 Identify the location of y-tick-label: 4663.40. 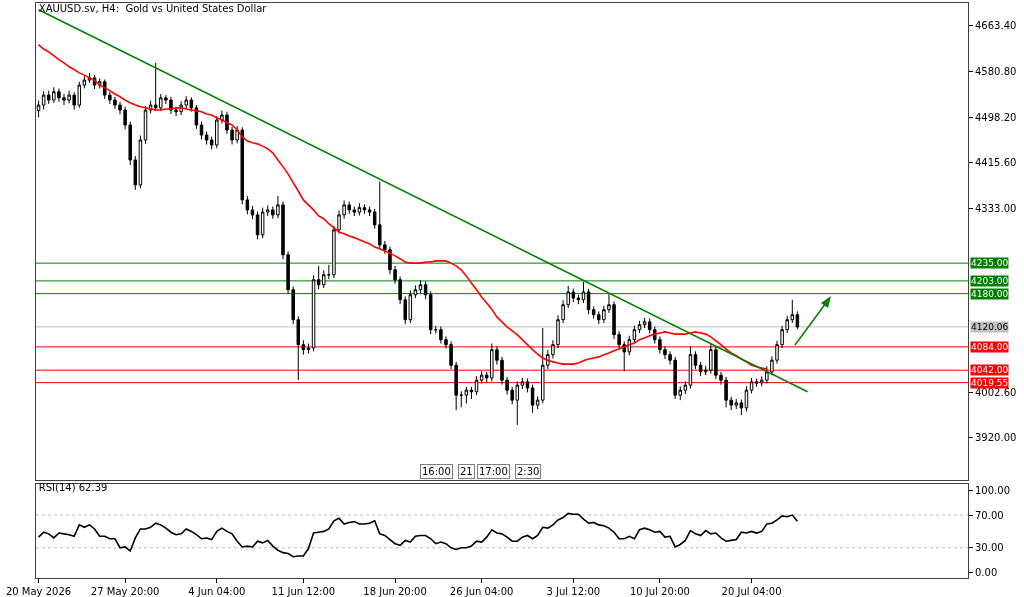
(996, 26).